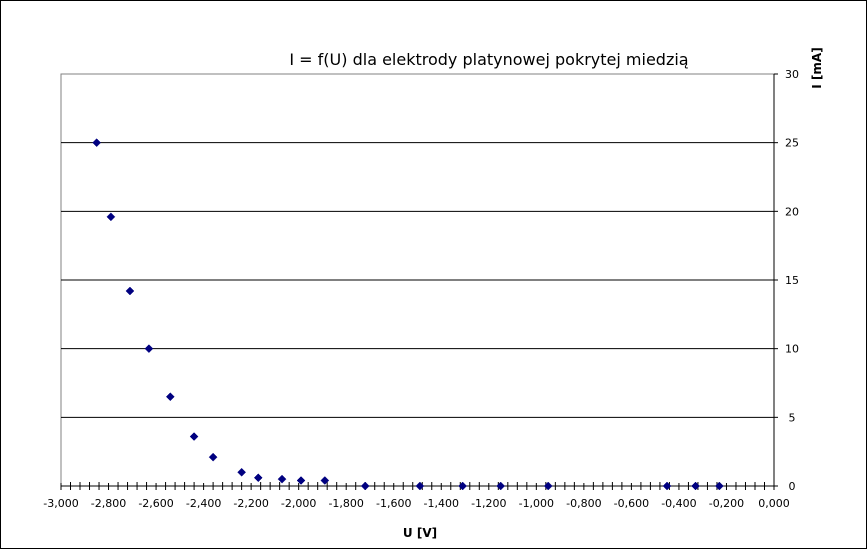  I want to click on y-axis: 0 5 10 15 20 25 30, so click(786, 280).